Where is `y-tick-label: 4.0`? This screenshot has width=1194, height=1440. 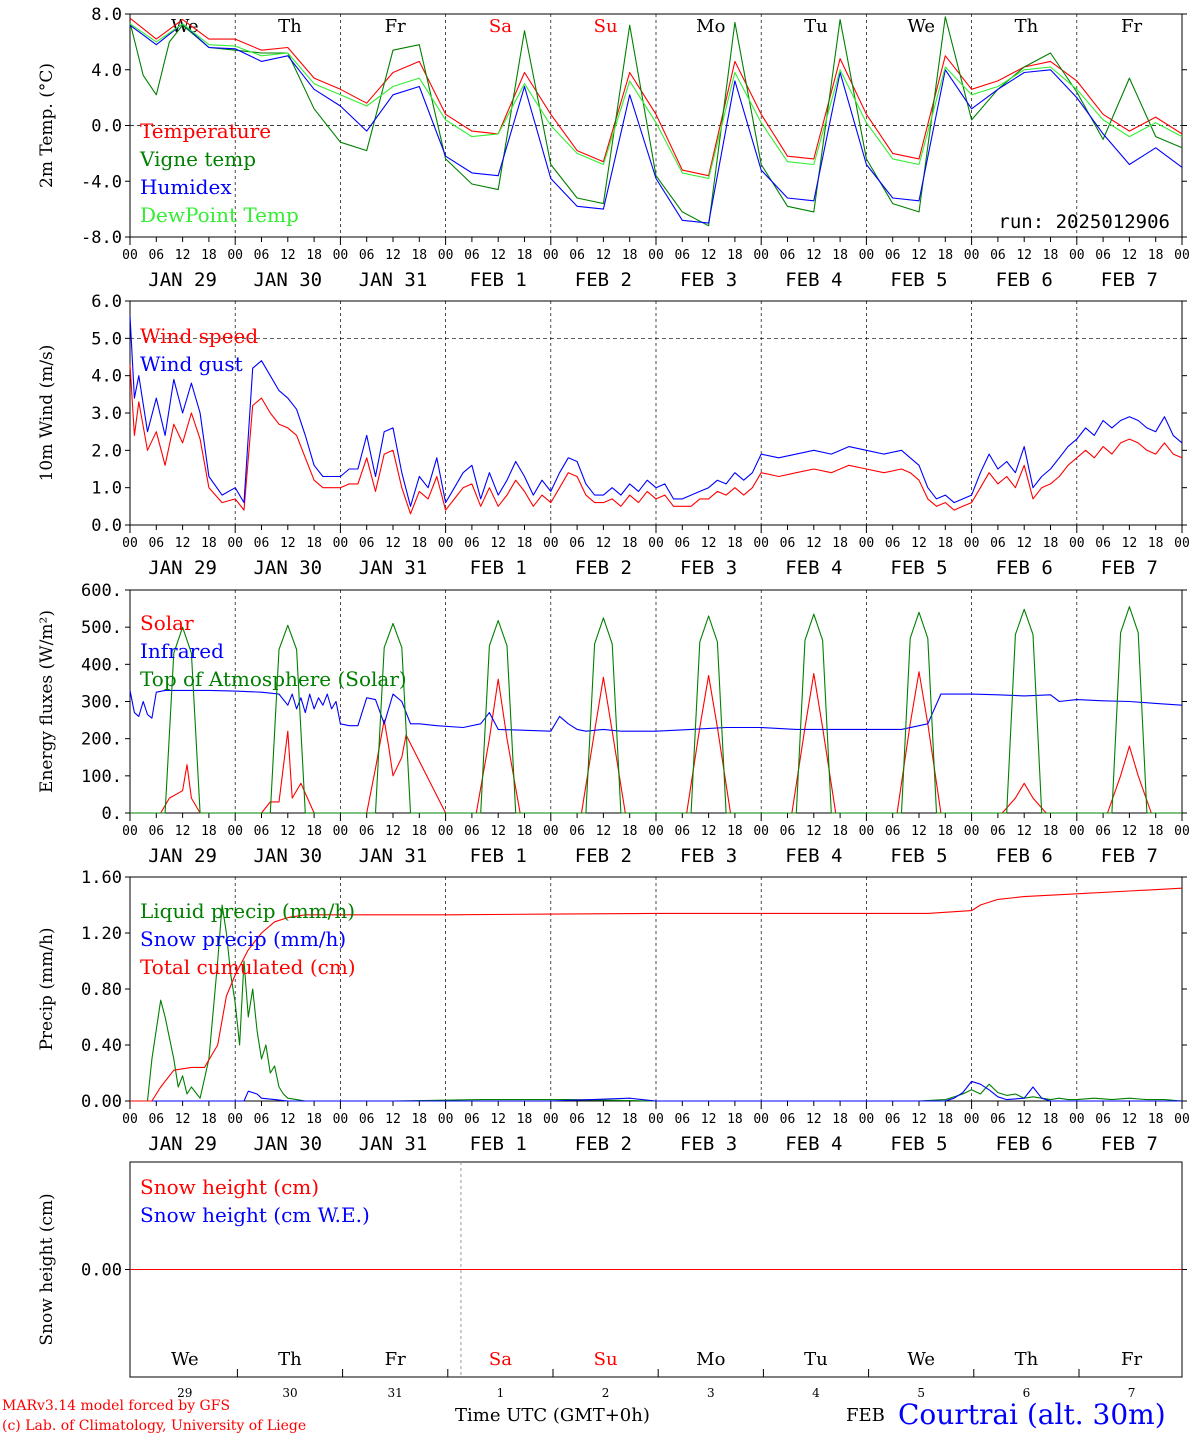 y-tick-label: 4.0 is located at coordinates (106, 377).